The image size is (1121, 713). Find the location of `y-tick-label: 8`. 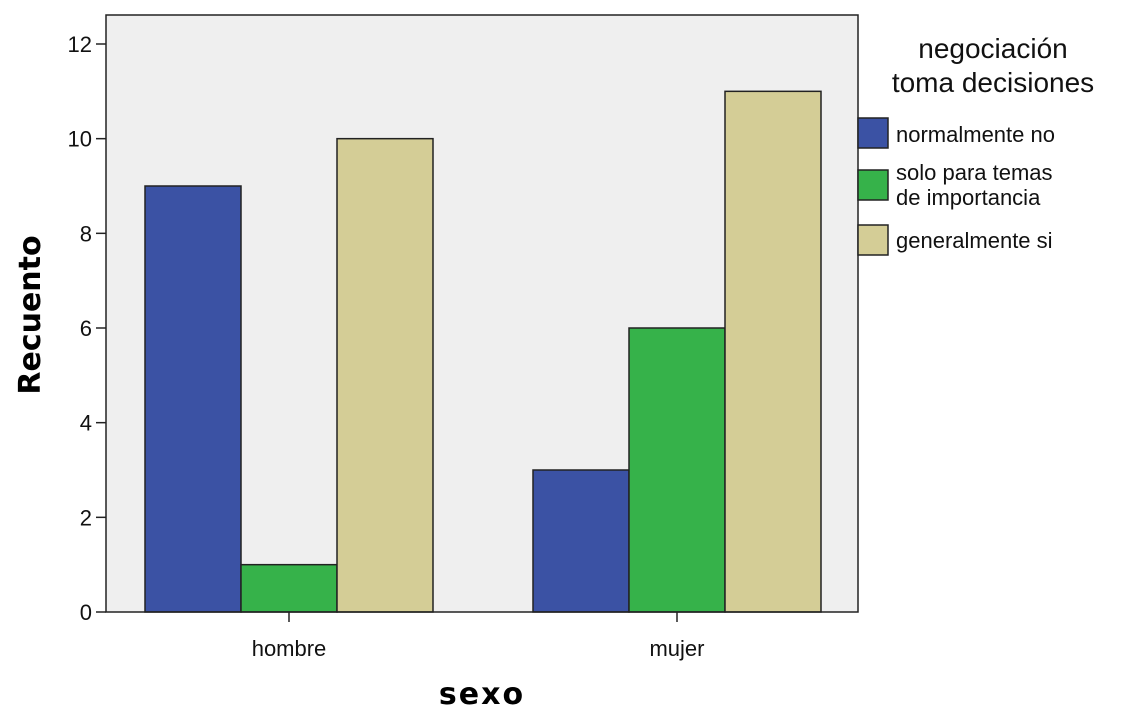

y-tick-label: 8 is located at coordinates (86, 233).